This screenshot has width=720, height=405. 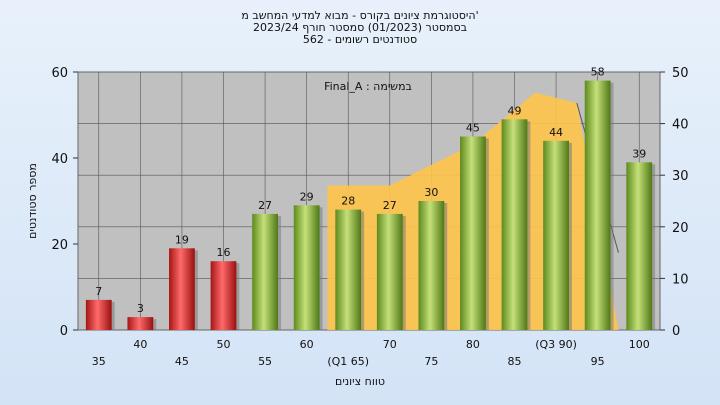 What do you see at coordinates (32, 201) in the screenshot?
I see `y-axis-label: מספר סטודנטים` at bounding box center [32, 201].